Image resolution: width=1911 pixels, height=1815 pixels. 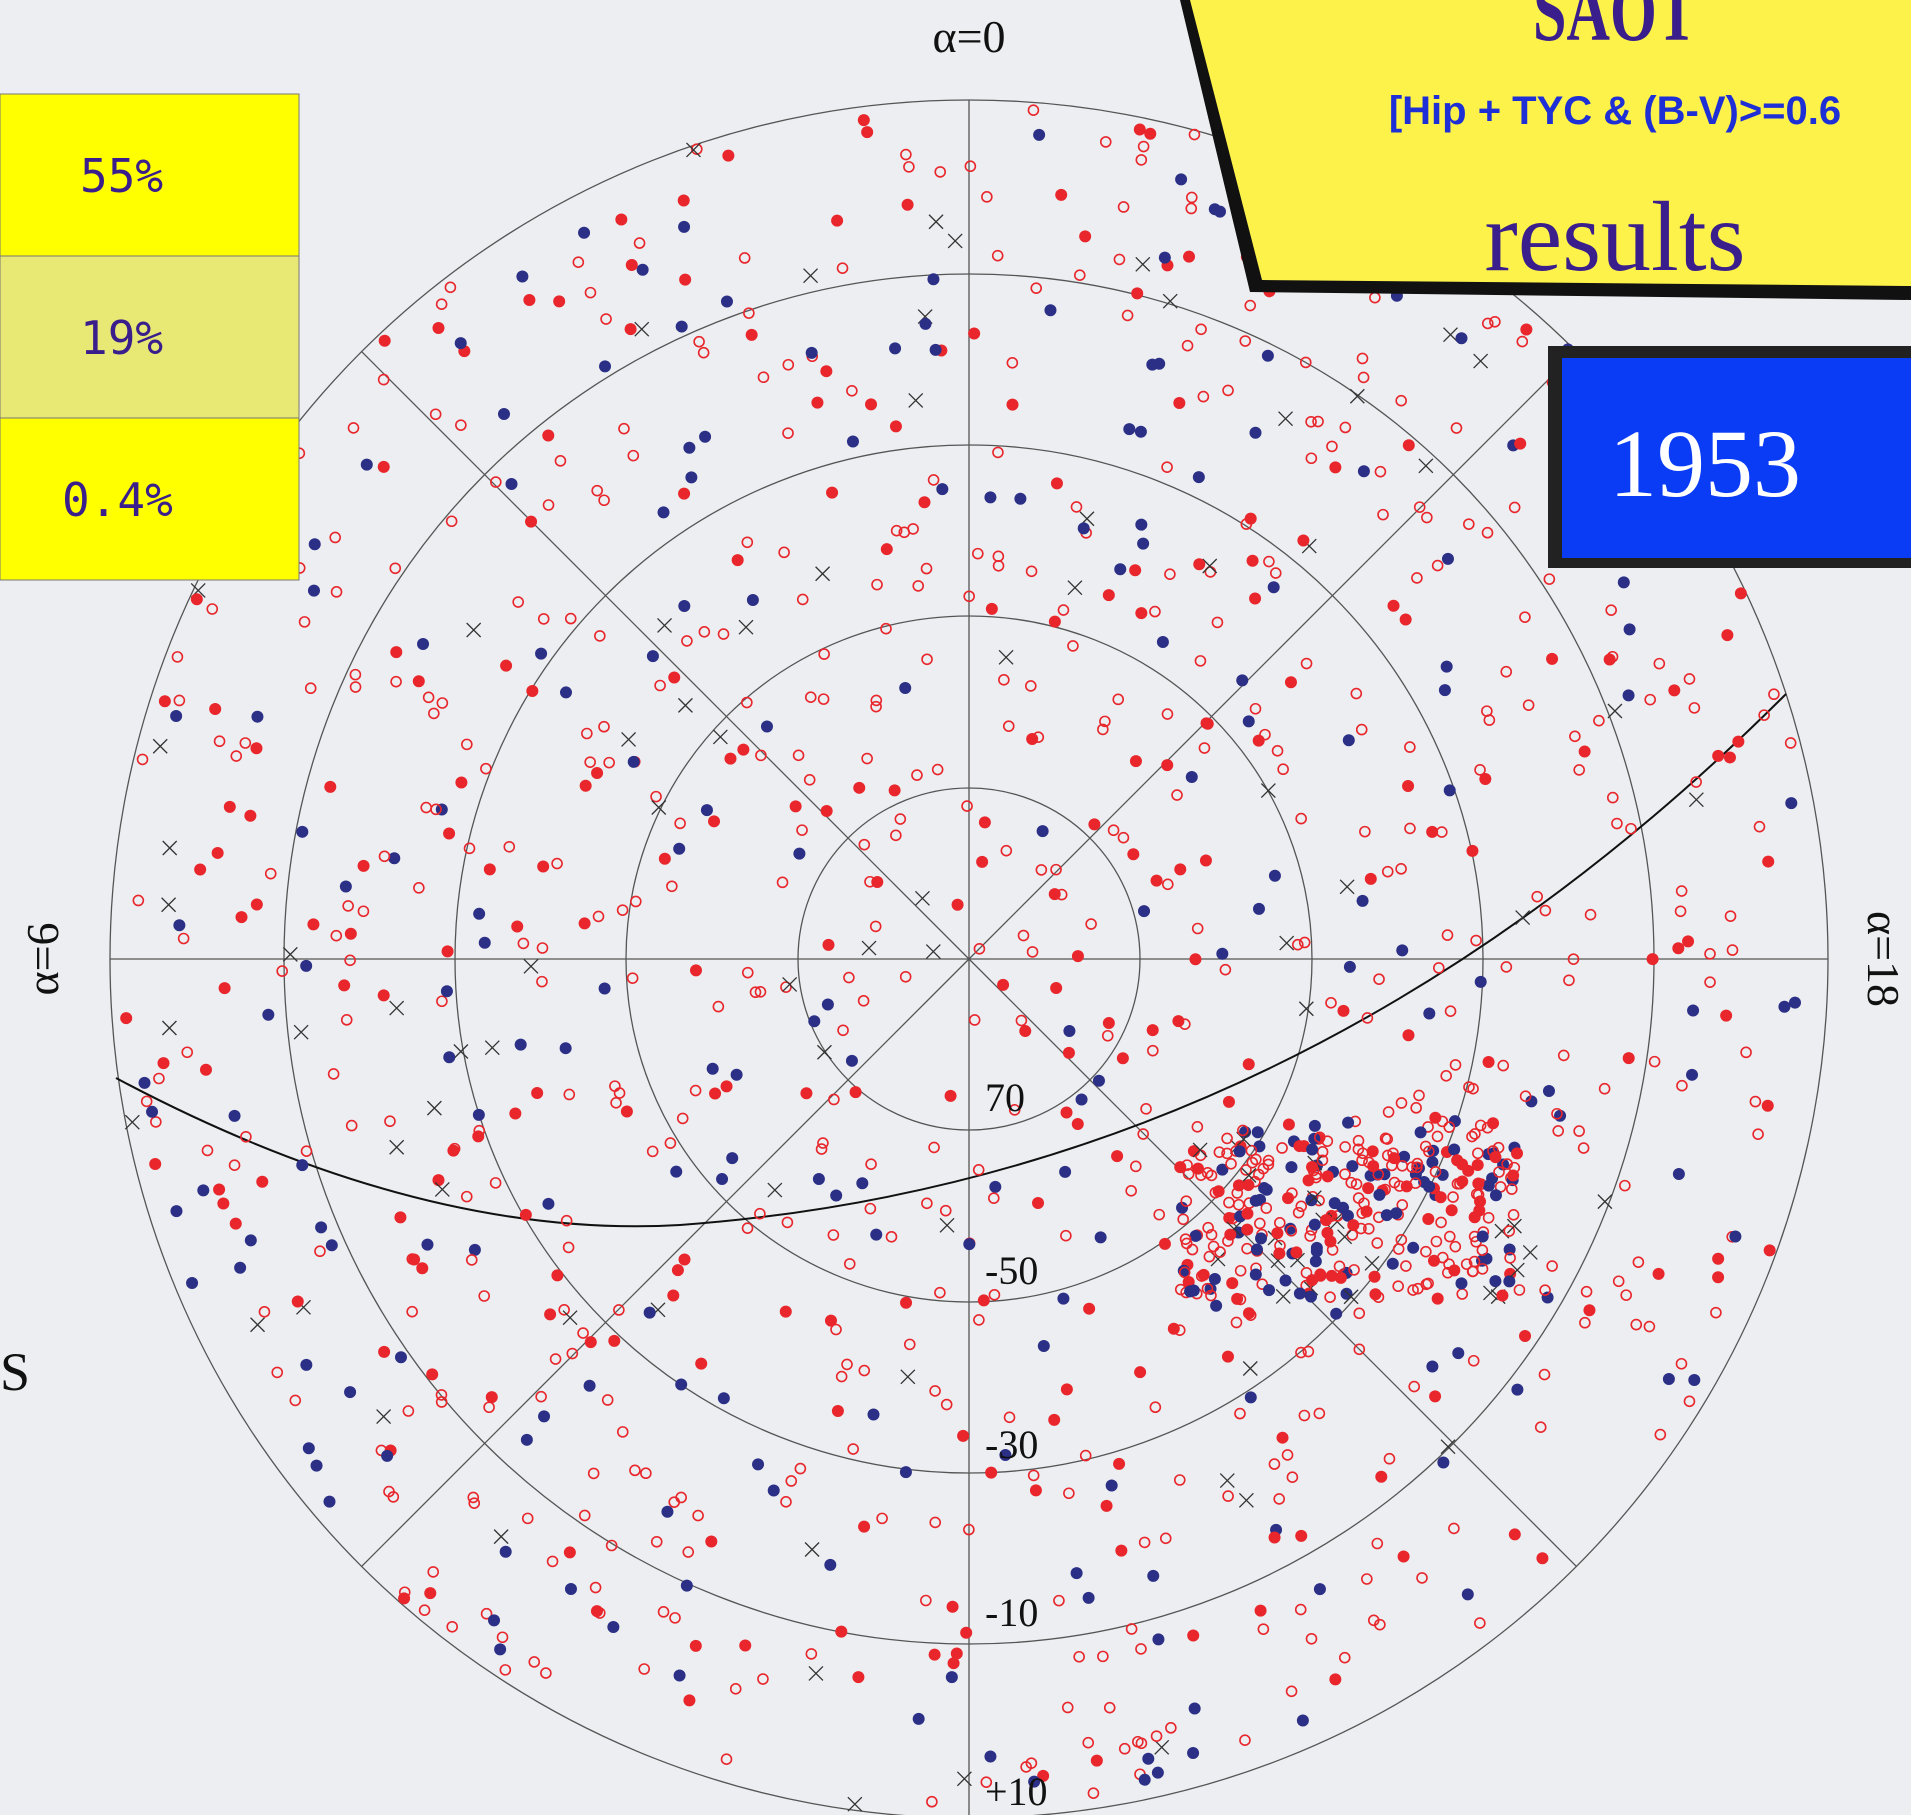 I want to click on spoke, so click(x=1272, y=655).